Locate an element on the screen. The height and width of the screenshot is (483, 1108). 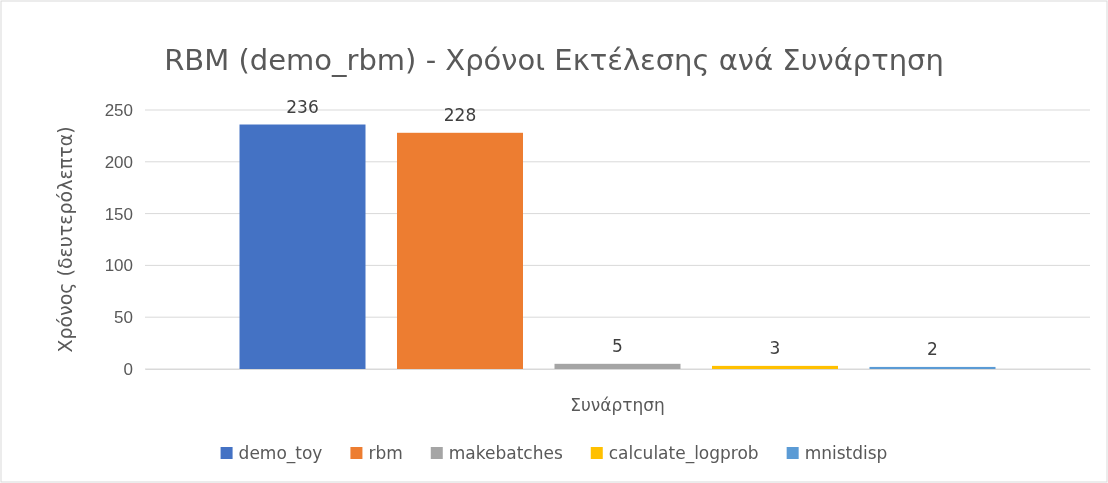
y-tick-label: 100 is located at coordinates (118, 266).